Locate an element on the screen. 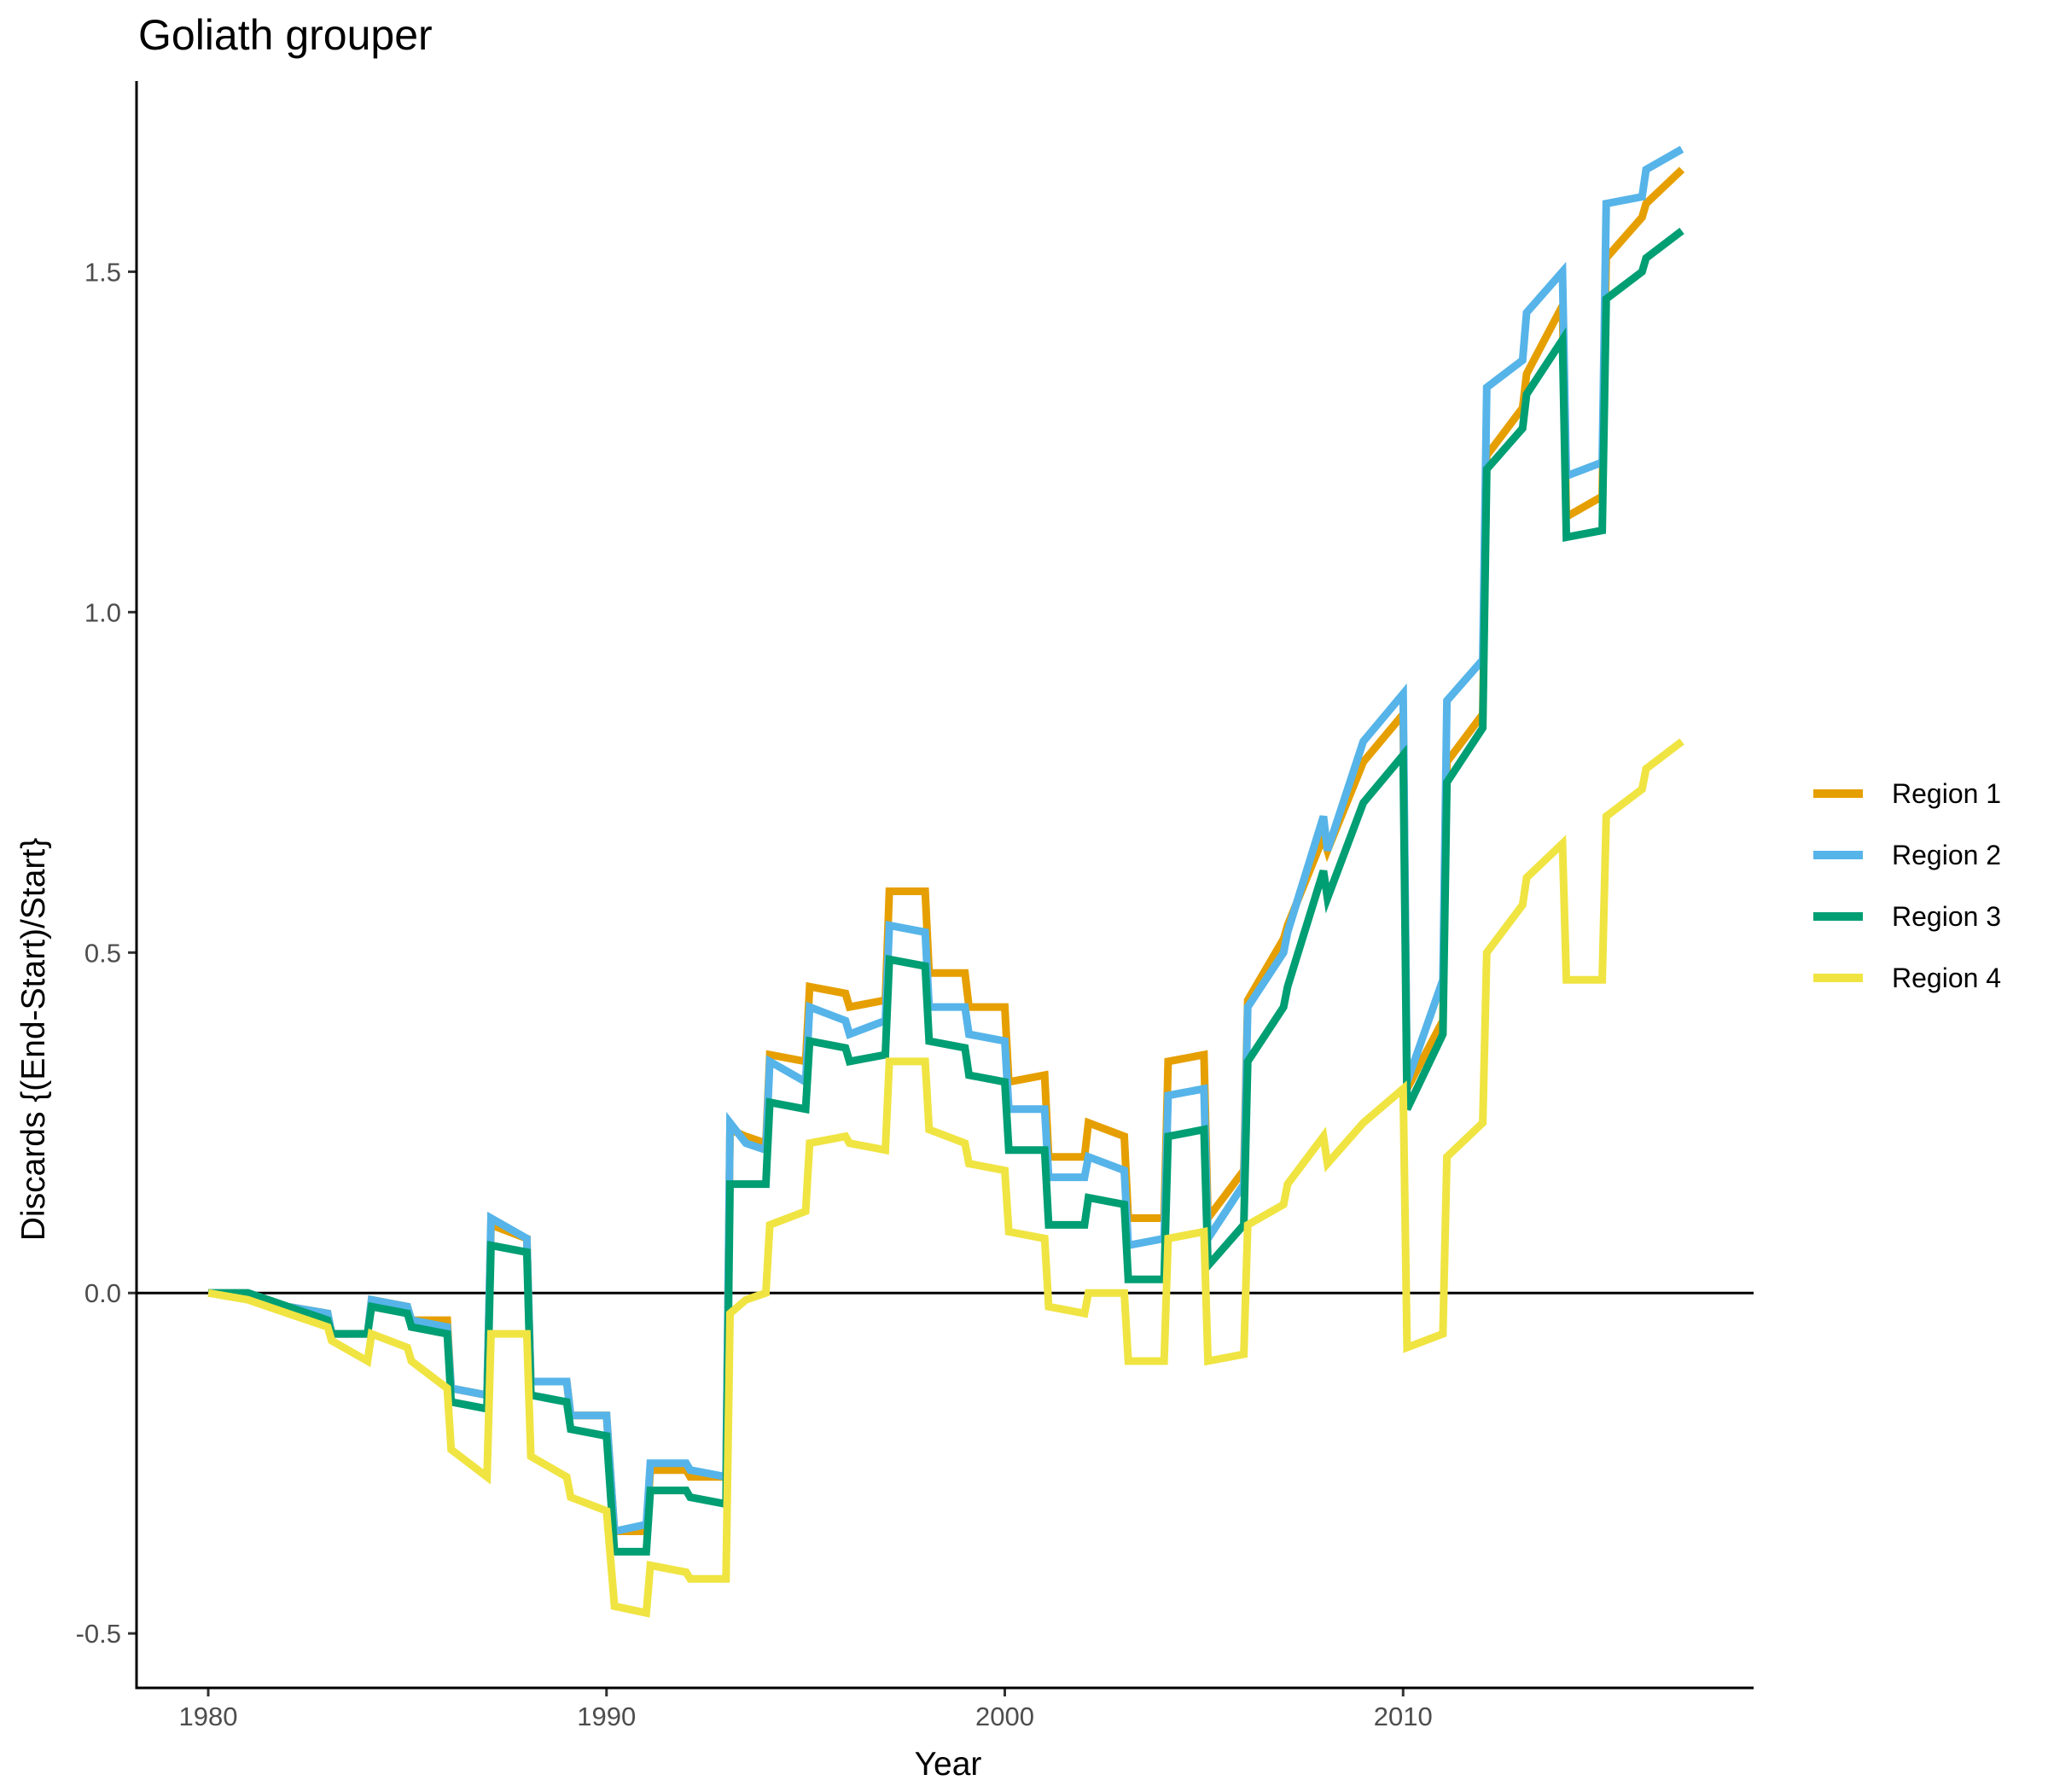  x-axis-title: Year is located at coordinates (949, 1764).